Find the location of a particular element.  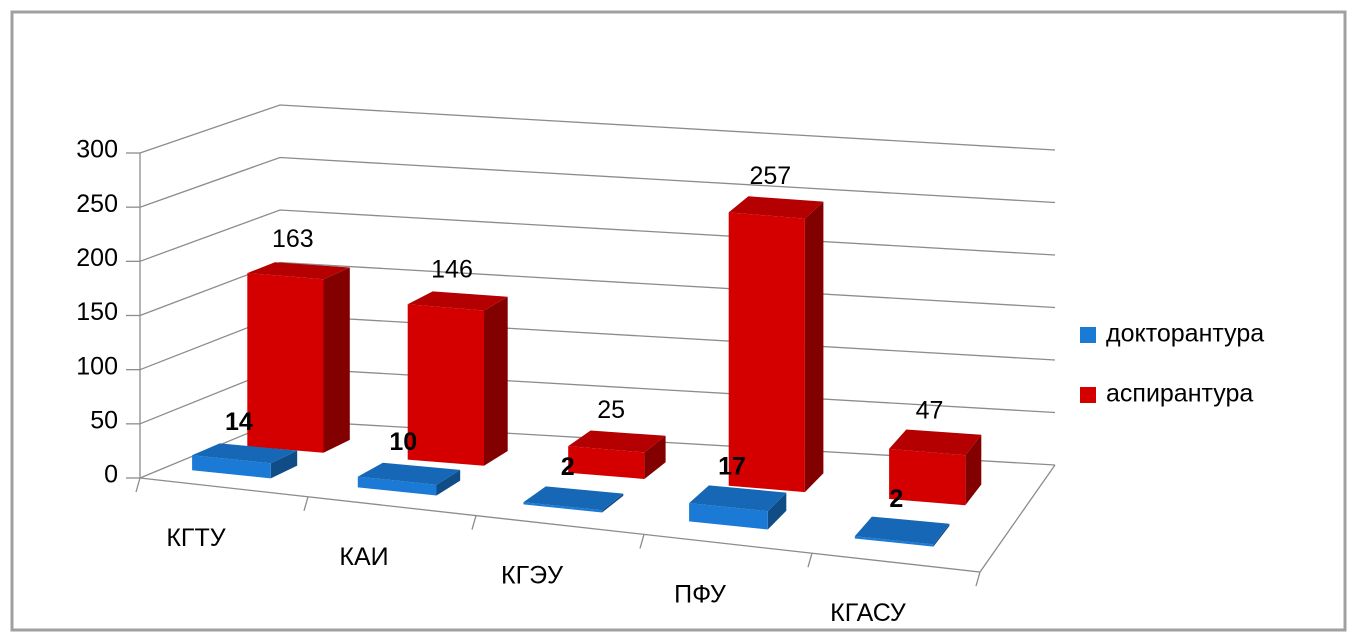

y-tick-label: 300 is located at coordinates (97, 150).